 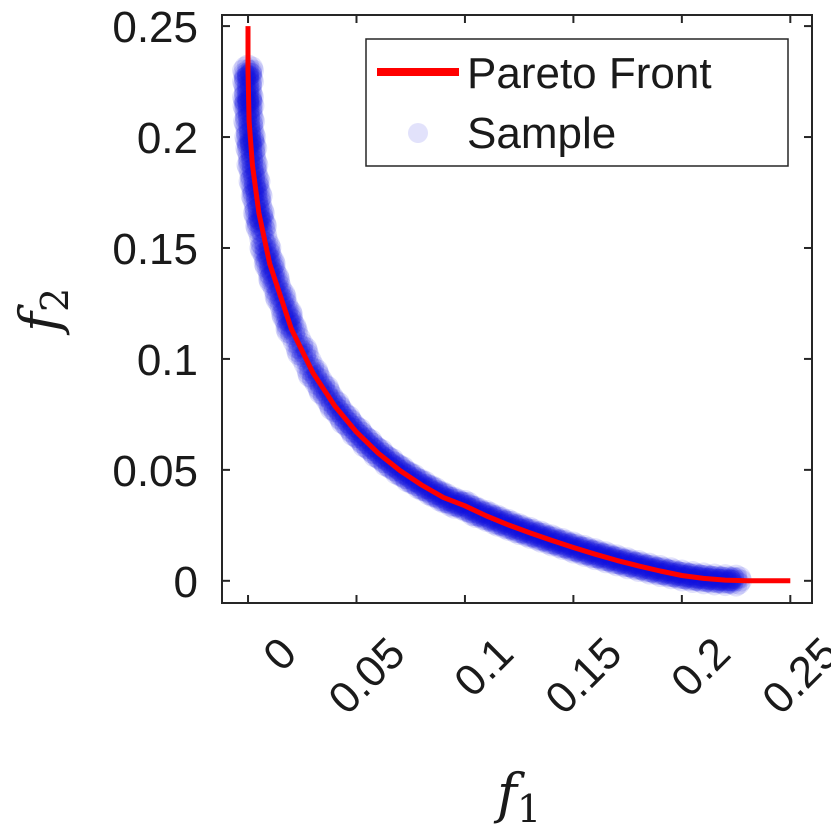 What do you see at coordinates (280, 654) in the screenshot?
I see `x-tick-label: 0` at bounding box center [280, 654].